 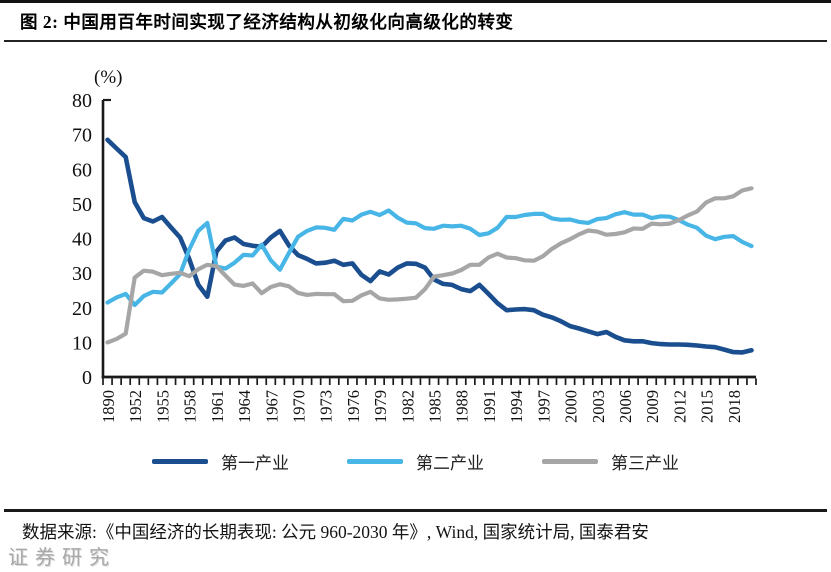 What do you see at coordinates (108, 406) in the screenshot?
I see `x-tick-label: 1890` at bounding box center [108, 406].